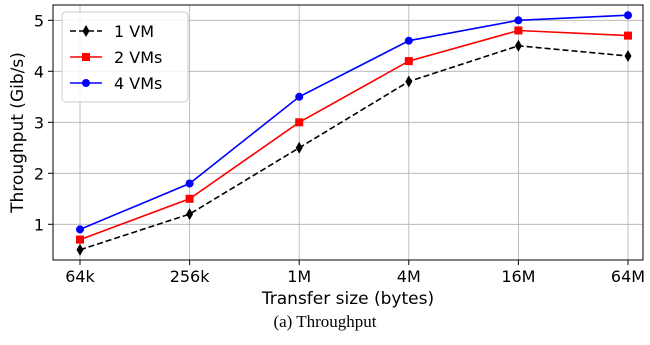 The image size is (650, 345). What do you see at coordinates (39, 20) in the screenshot?
I see `y-tick-label: 5` at bounding box center [39, 20].